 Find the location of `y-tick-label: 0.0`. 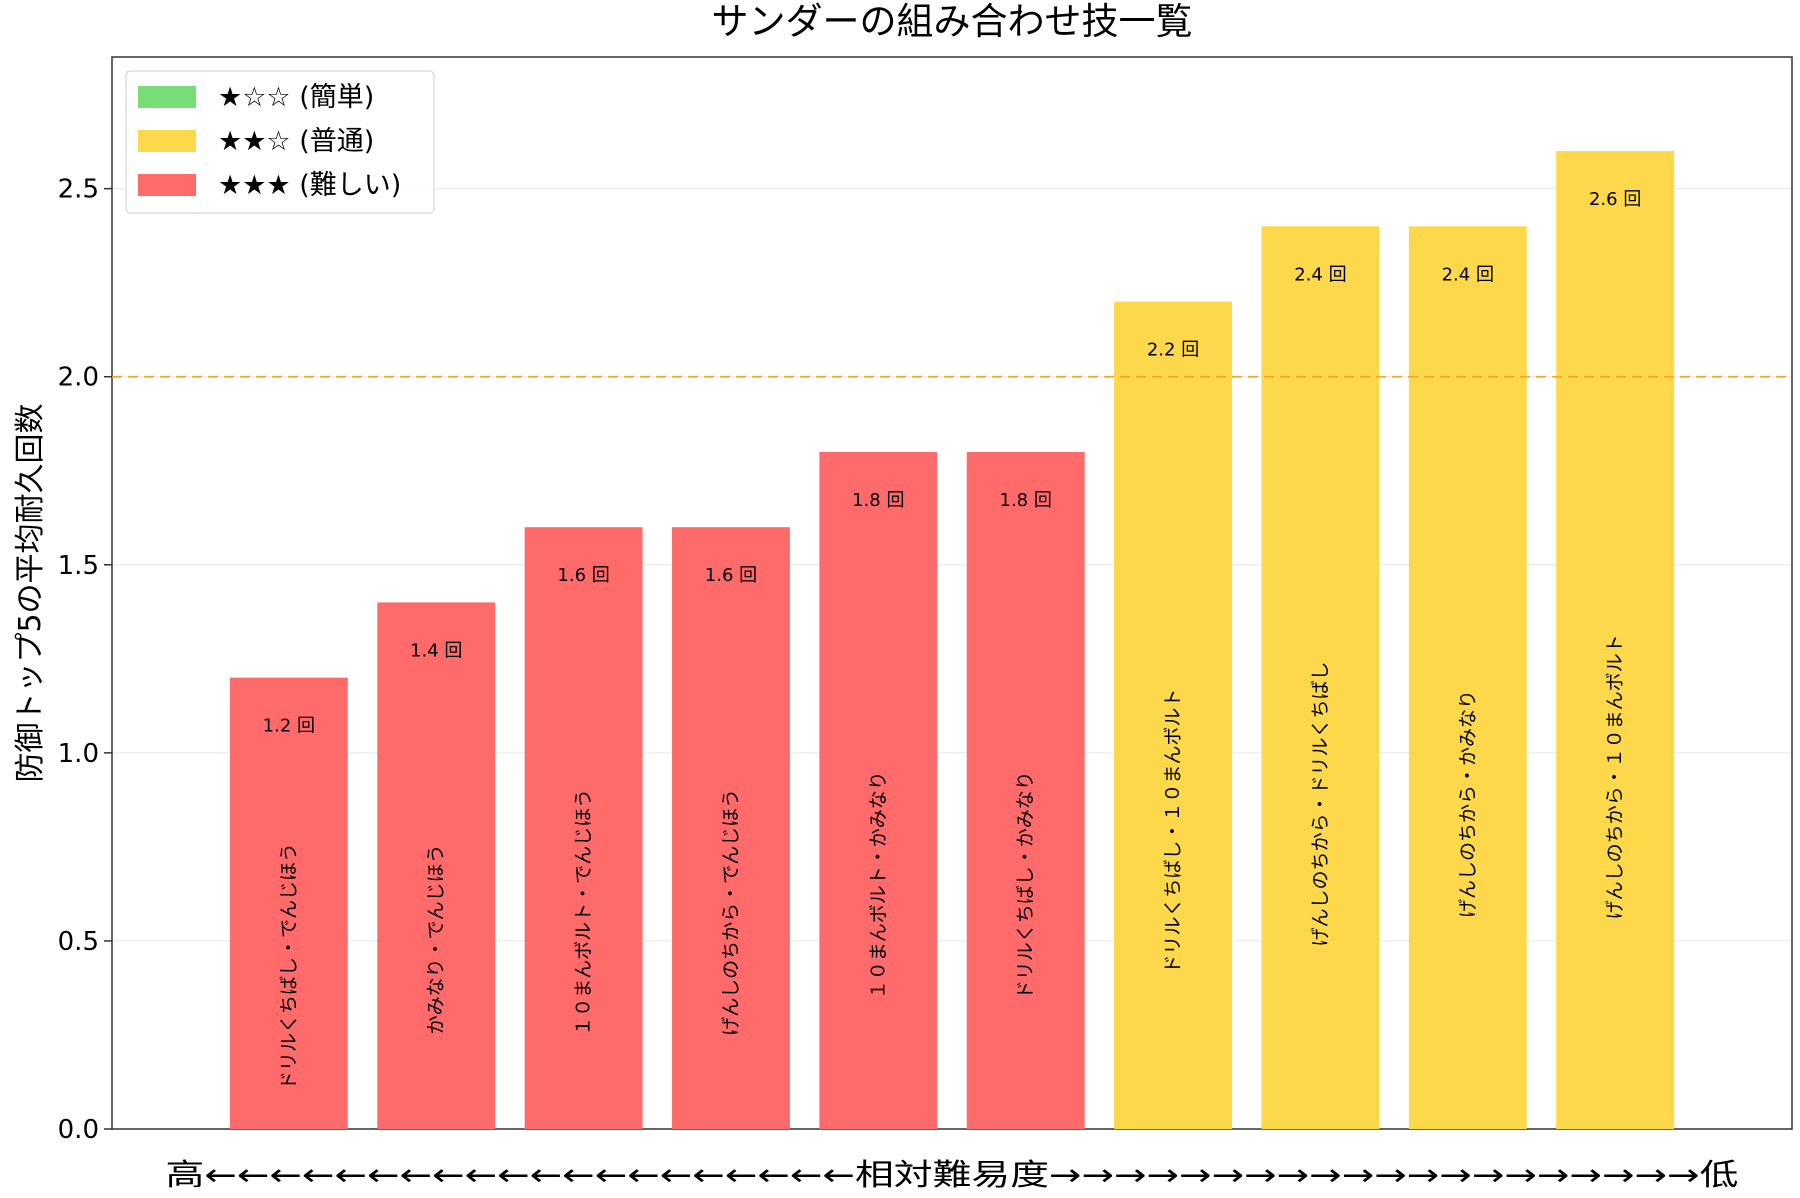

y-tick-label: 0.0 is located at coordinates (78, 1130).